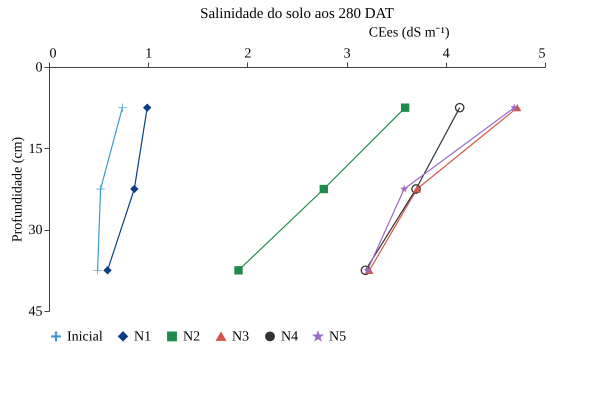 This screenshot has width=607, height=403. I want to click on x-tick-label: 4, so click(446, 54).